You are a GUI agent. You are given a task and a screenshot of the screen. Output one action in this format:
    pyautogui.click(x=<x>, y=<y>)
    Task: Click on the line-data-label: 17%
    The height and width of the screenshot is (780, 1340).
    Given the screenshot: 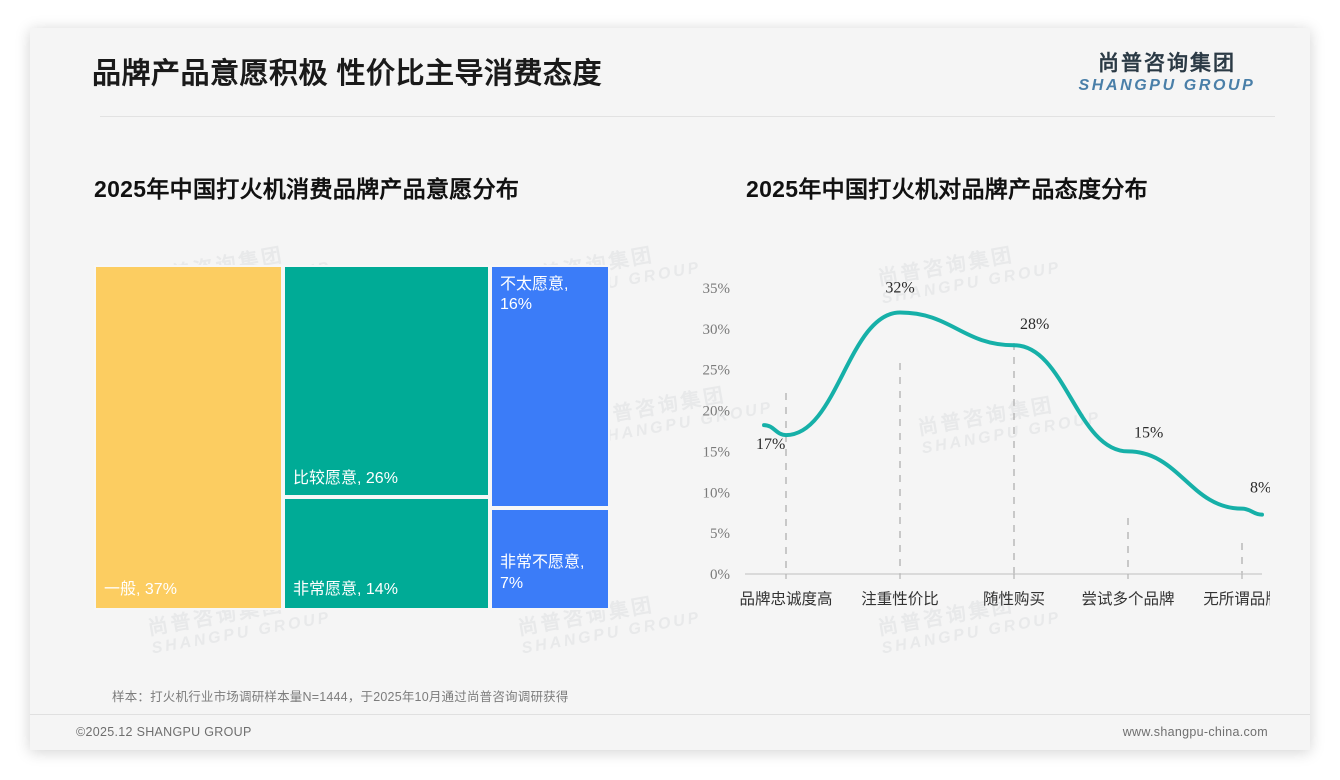 What is the action you would take?
    pyautogui.click(x=770, y=444)
    